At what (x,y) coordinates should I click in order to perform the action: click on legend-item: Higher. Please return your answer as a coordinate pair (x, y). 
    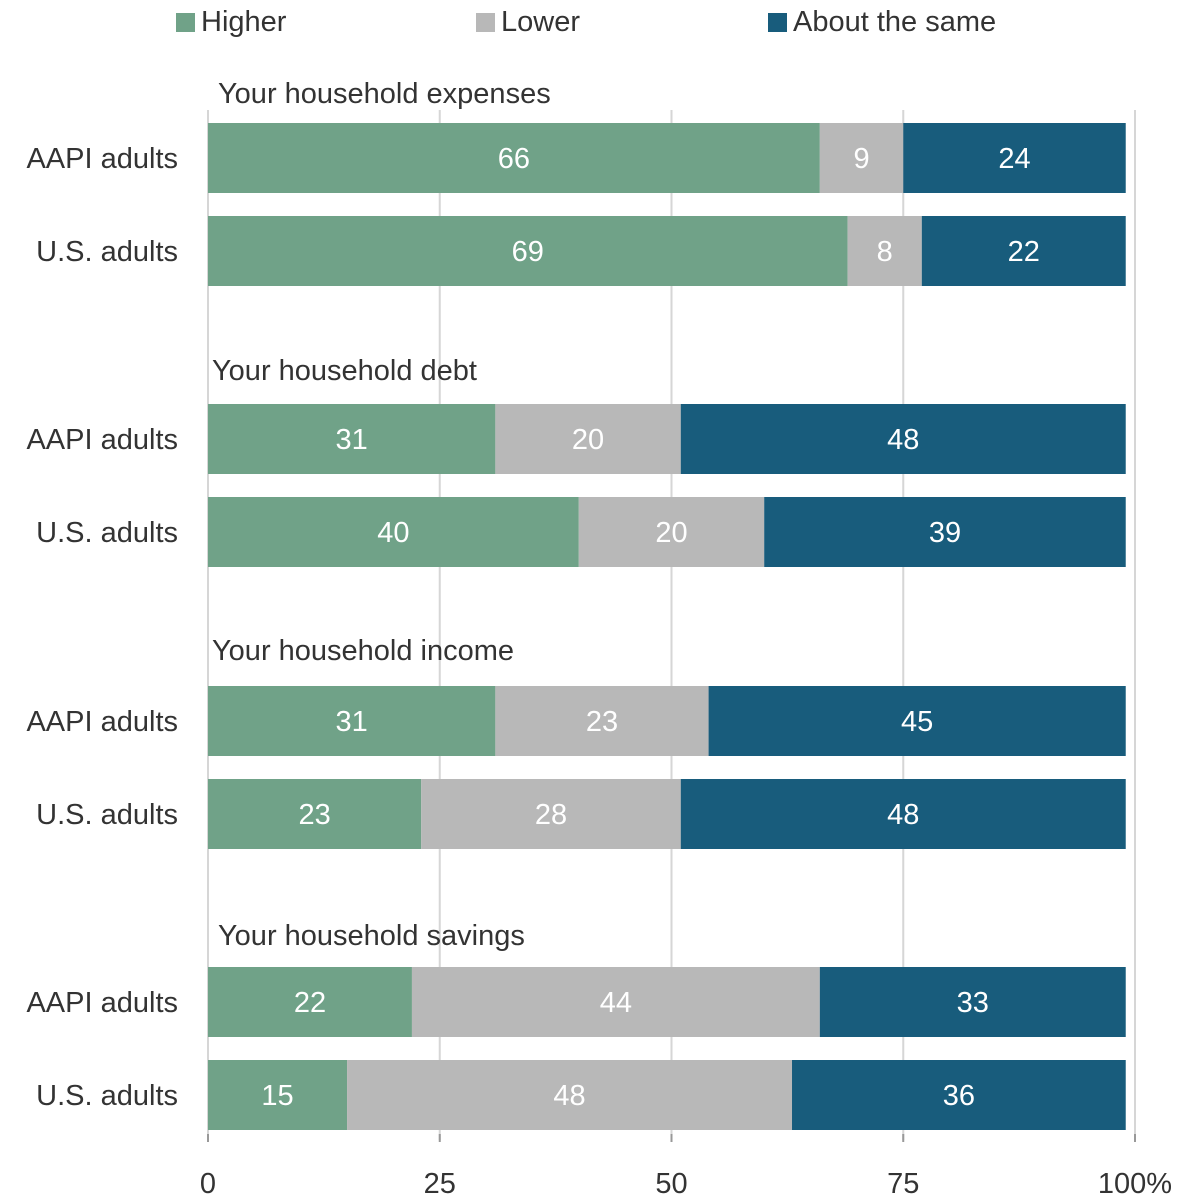
    Looking at the image, I should click on (231, 22).